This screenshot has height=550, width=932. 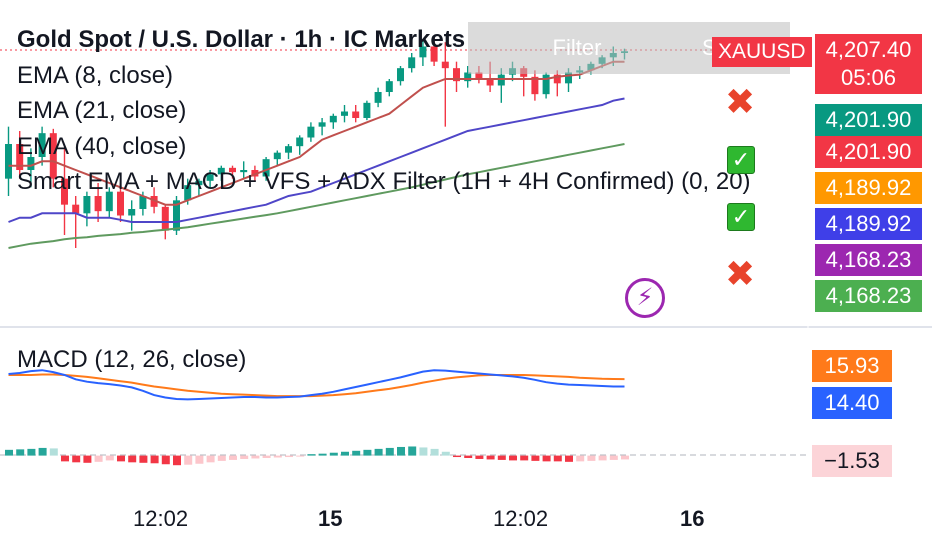 I want to click on bolt-icon: ⚡, so click(x=645, y=298).